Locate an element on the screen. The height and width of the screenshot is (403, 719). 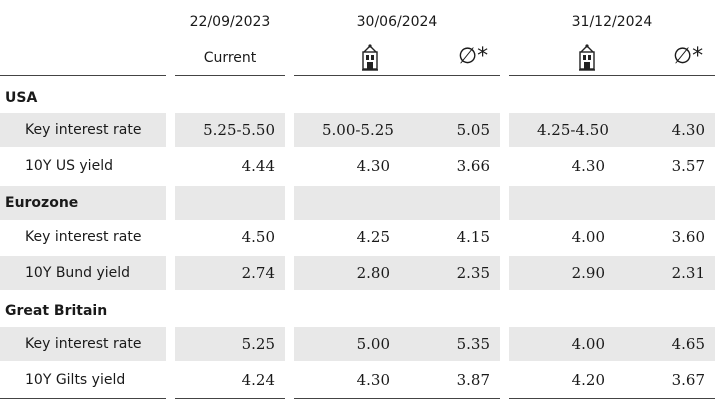
value-end-average: 2.31 is located at coordinates (688, 273).